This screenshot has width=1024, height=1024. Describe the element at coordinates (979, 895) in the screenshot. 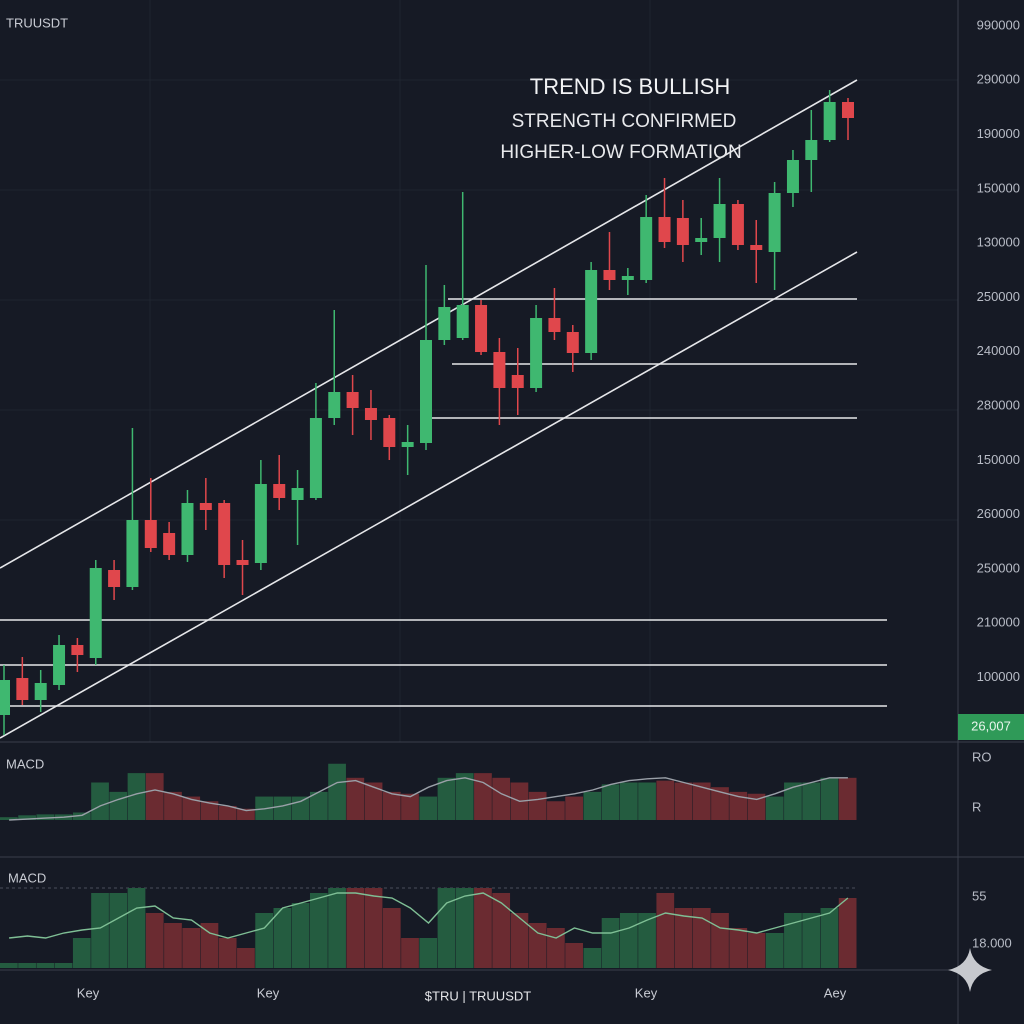

I see `panel-axis-label: 55` at that location.